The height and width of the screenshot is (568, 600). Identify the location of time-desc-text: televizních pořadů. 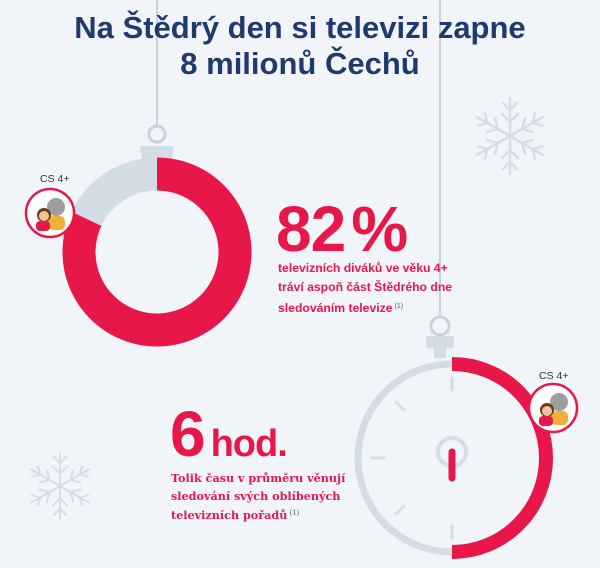
(229, 515).